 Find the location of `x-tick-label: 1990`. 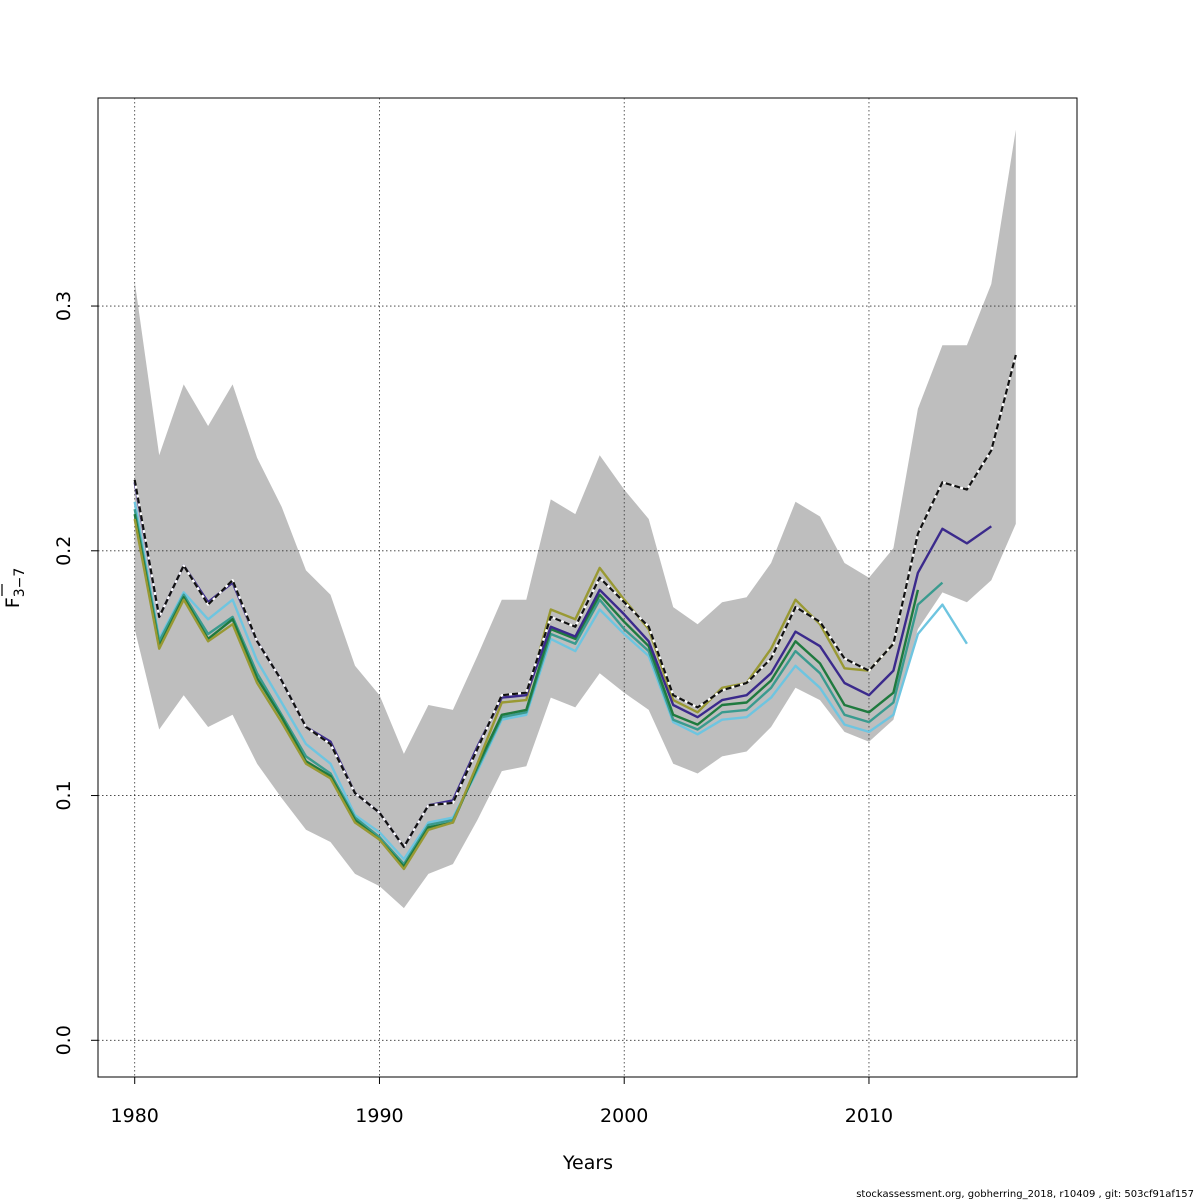

x-tick-label: 1990 is located at coordinates (379, 1116).